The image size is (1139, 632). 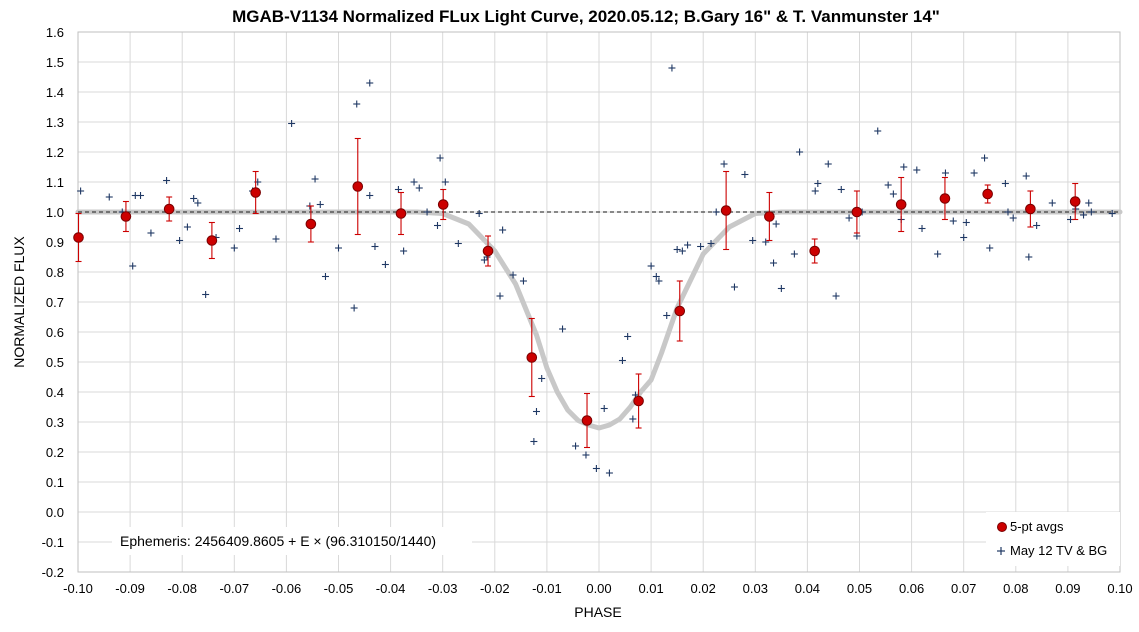 What do you see at coordinates (182, 588) in the screenshot?
I see `x-tick-label: -0.08` at bounding box center [182, 588].